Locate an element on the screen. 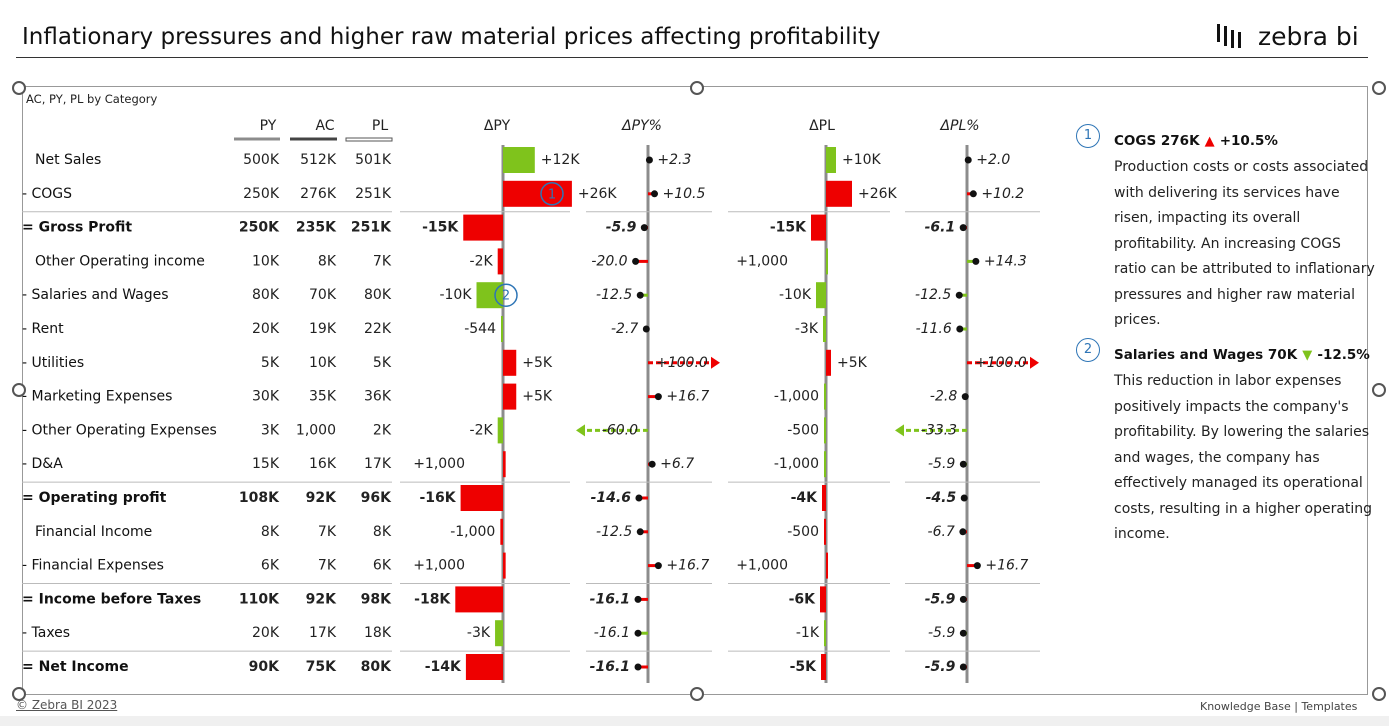  variance-label: +26K is located at coordinates (598, 194).